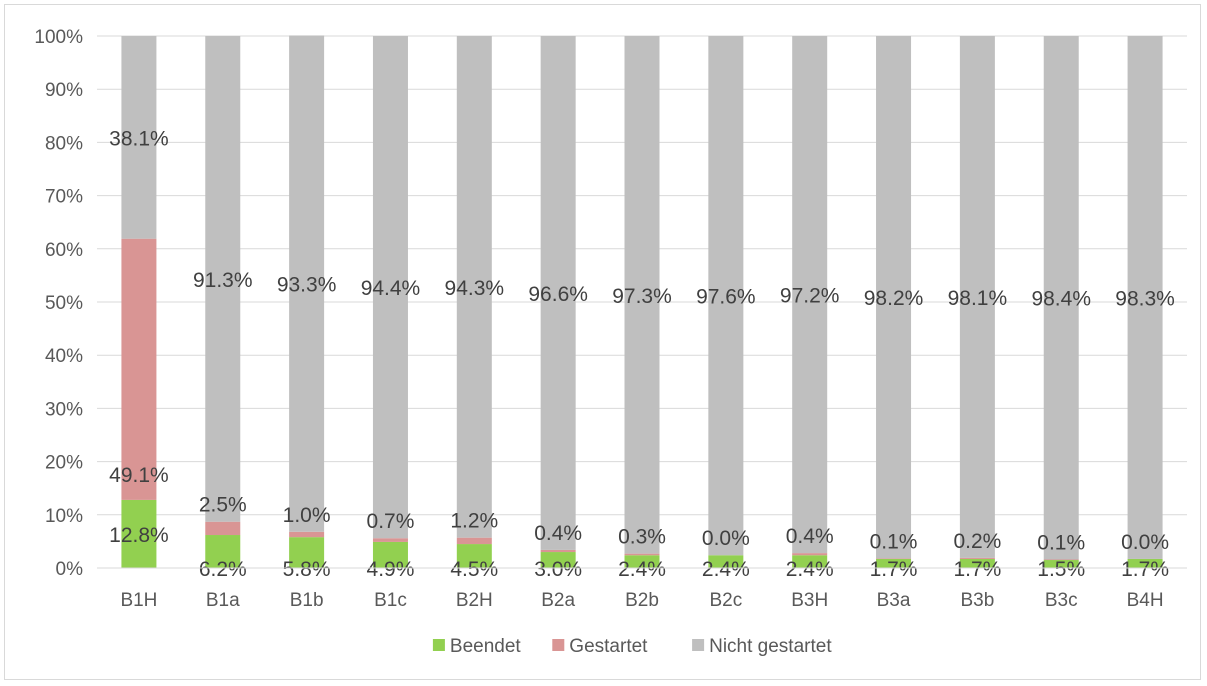  What do you see at coordinates (58, 37) in the screenshot?
I see `y-tick-label: 100%` at bounding box center [58, 37].